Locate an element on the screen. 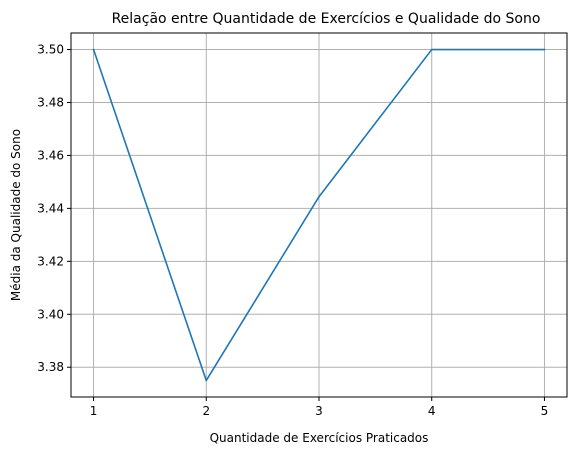 Image resolution: width=581 pixels, height=455 pixels. y-tick-label: 3.44 is located at coordinates (50, 208).